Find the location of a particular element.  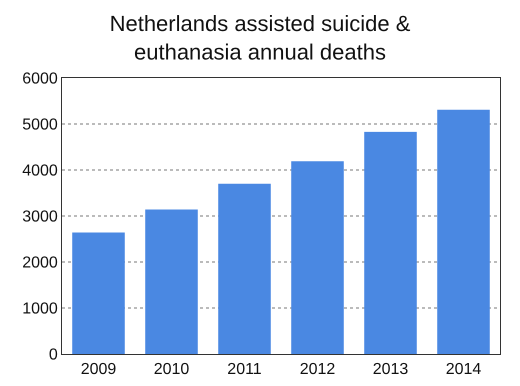

x-tick-label: 2013 is located at coordinates (390, 369).